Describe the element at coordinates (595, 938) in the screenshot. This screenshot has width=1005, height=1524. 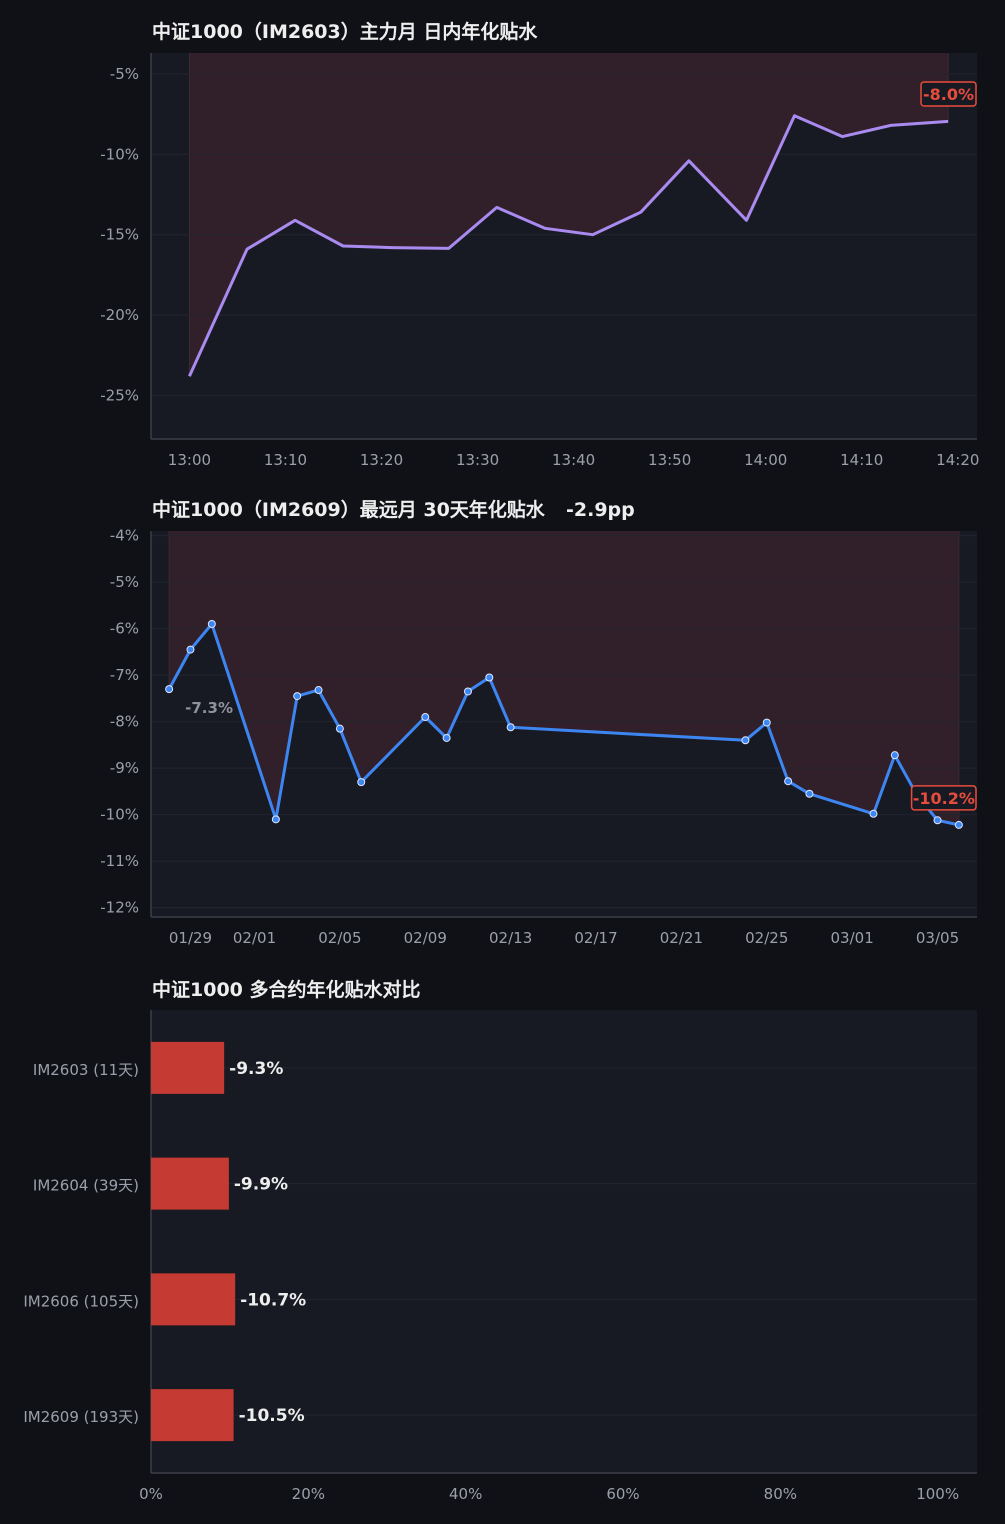
I see `x-tick-label: 02/17` at that location.